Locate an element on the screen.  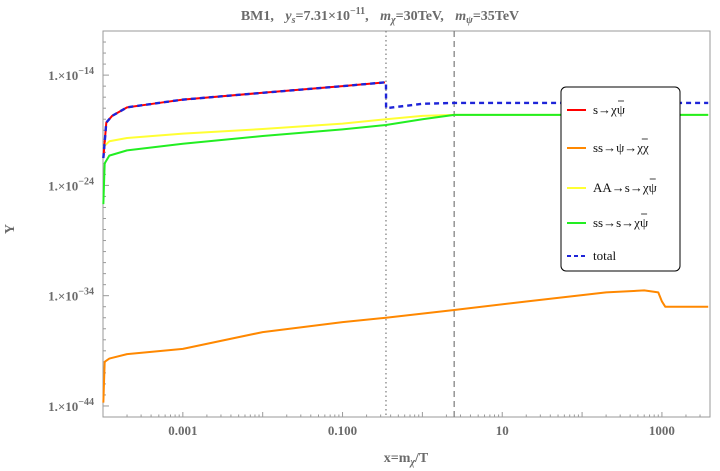
legend-label-1: ss→ψ→χχ is located at coordinates (621, 147).